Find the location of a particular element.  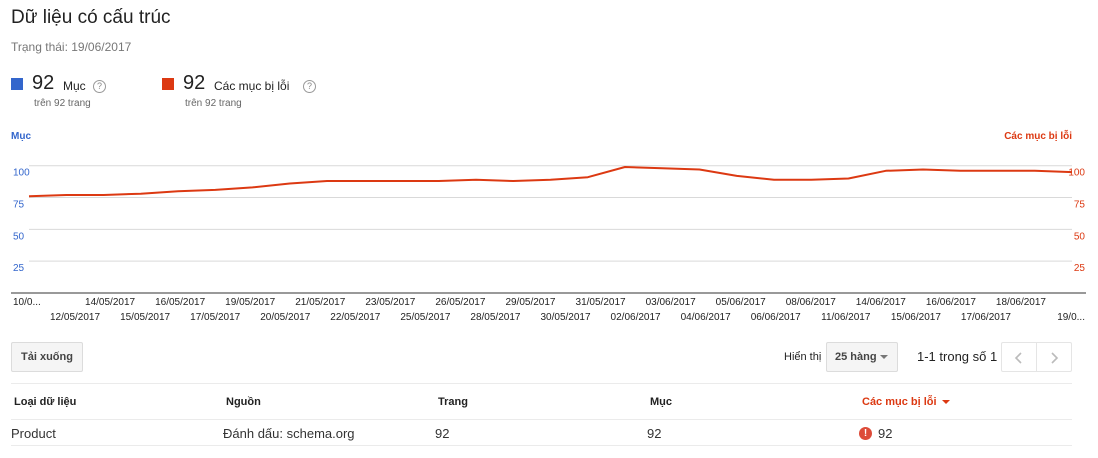

left-tick-label: 100 is located at coordinates (21, 173).